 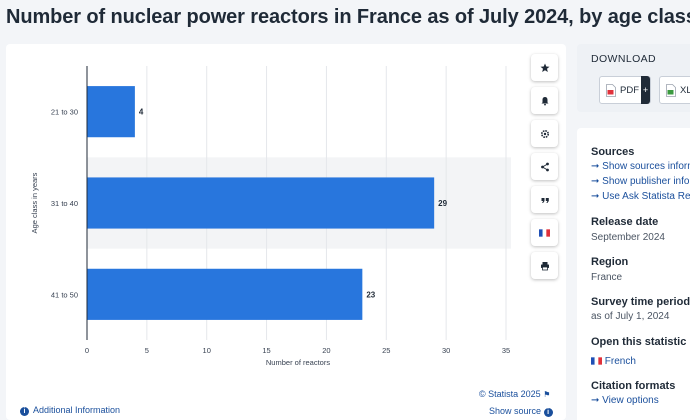 What do you see at coordinates (547, 394) in the screenshot?
I see `flag-icon: ⚑` at bounding box center [547, 394].